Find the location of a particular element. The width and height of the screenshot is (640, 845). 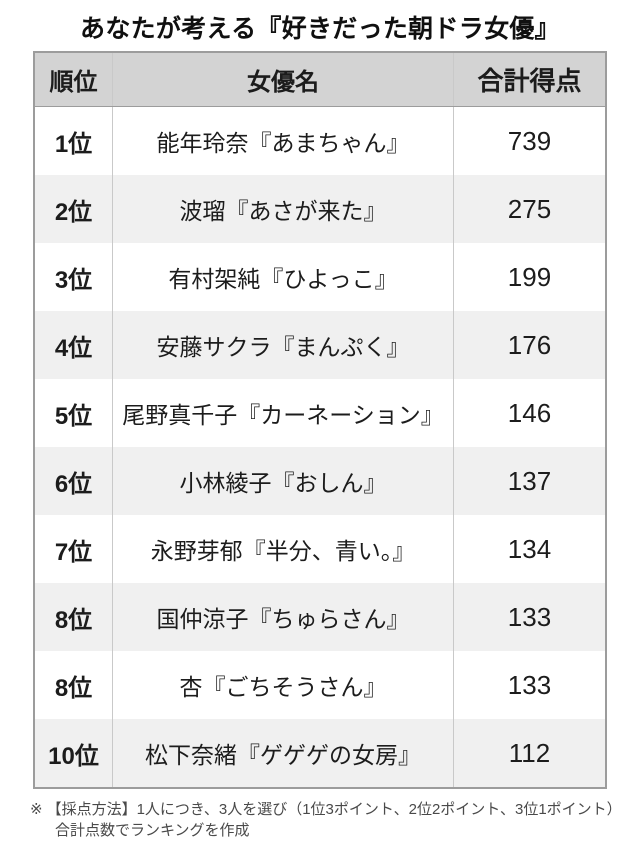

cell-name: 永野芽郁『半分、青い。』 is located at coordinates (283, 549).